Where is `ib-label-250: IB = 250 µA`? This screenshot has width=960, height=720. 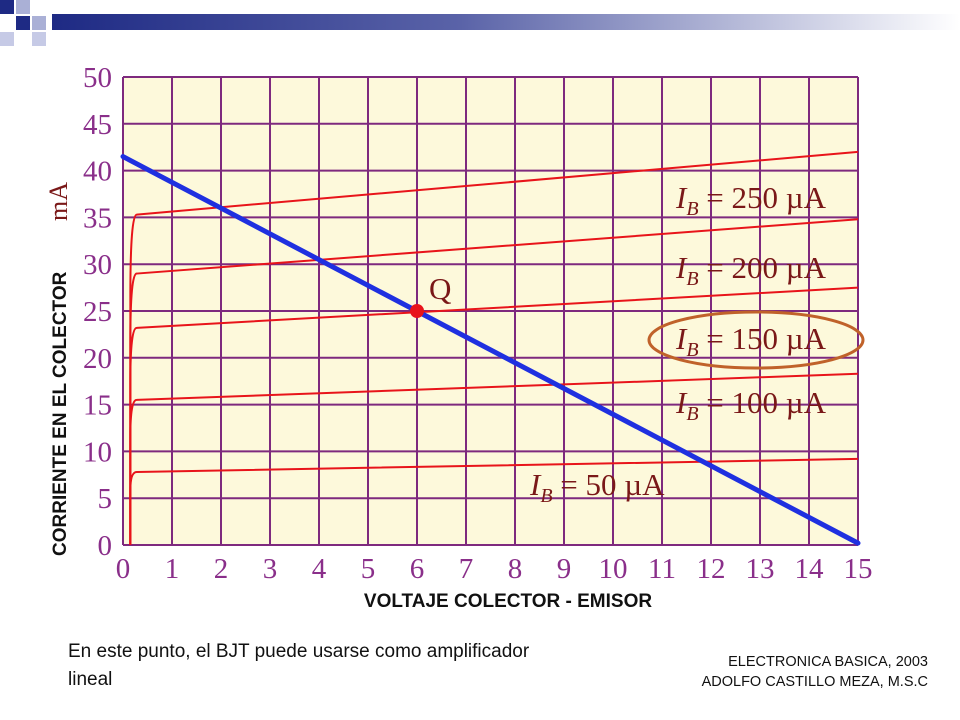
ib-label-250: IB = 250 µA is located at coordinates (751, 200).